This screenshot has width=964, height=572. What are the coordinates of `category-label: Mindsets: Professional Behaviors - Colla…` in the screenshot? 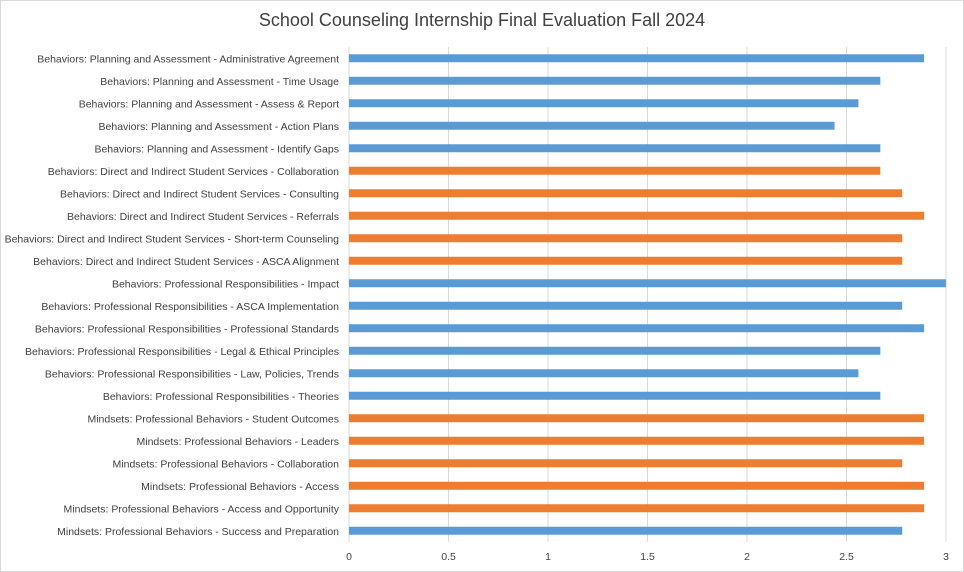 It's located at (226, 464).